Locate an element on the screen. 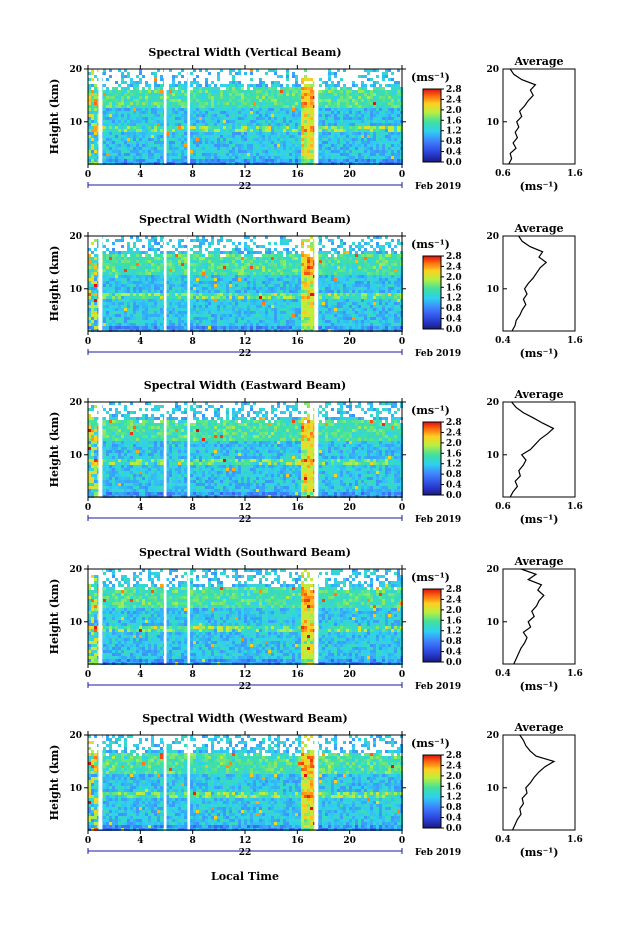 The width and height of the screenshot is (622, 933). panel-title: Spectral Width (Northward Beam) is located at coordinates (245, 219).